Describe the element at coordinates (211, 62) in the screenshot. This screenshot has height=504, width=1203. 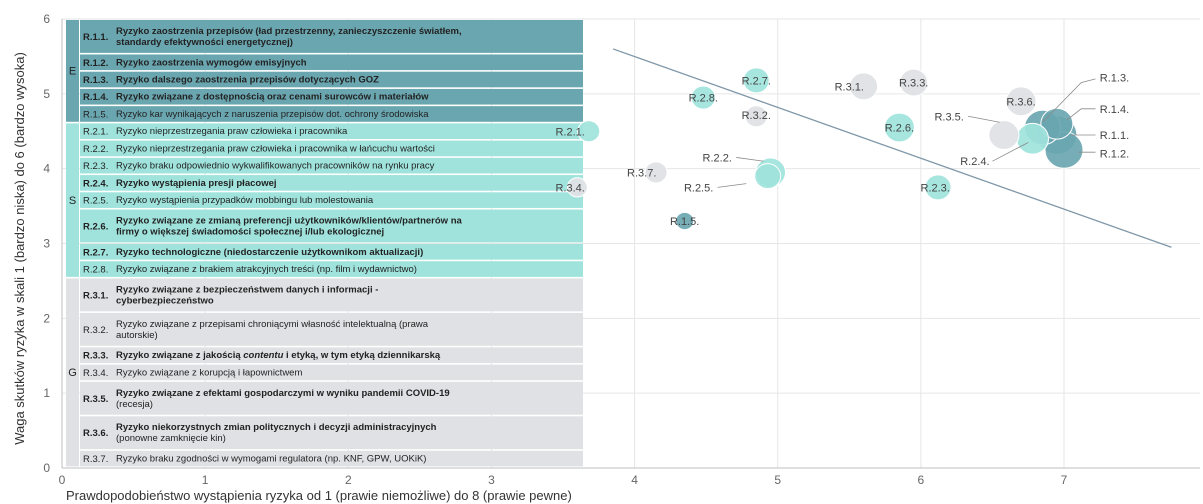
I see `legend-text-line: Ryzyko zaostrzenia wymogów emisyjnych` at that location.